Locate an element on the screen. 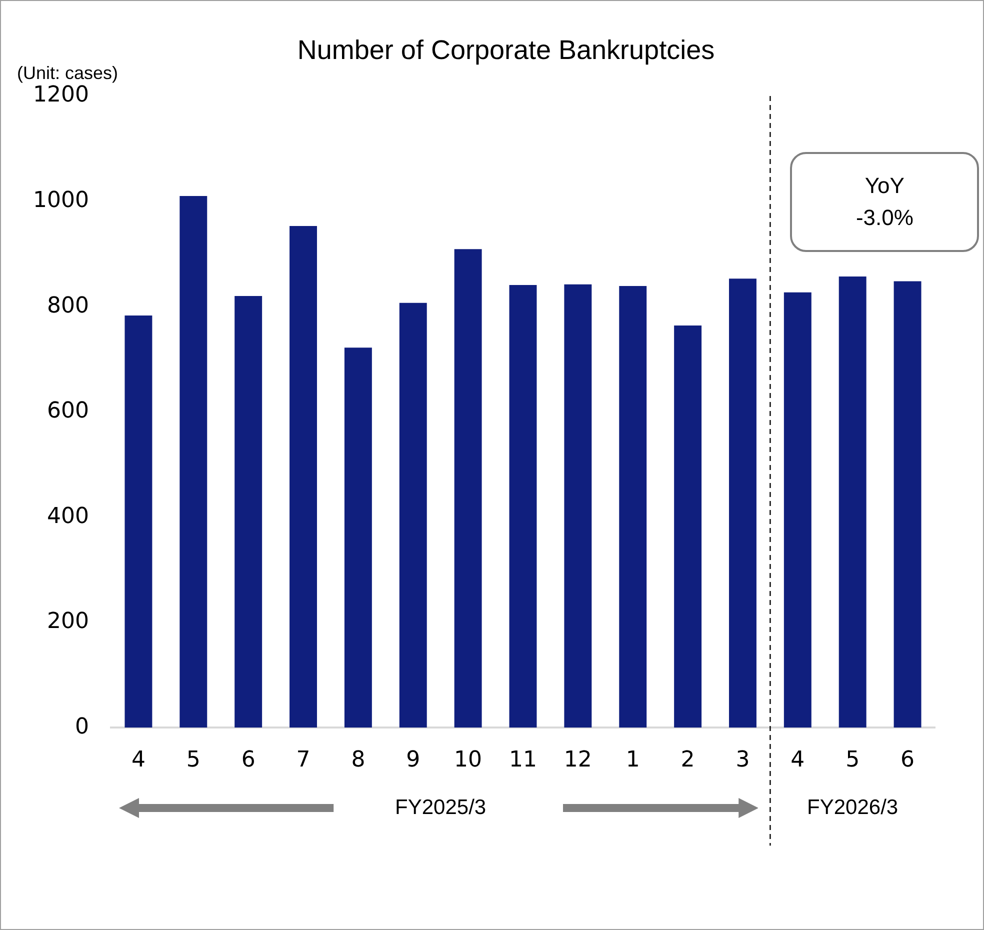  x-tick-label: 2 is located at coordinates (687, 760).